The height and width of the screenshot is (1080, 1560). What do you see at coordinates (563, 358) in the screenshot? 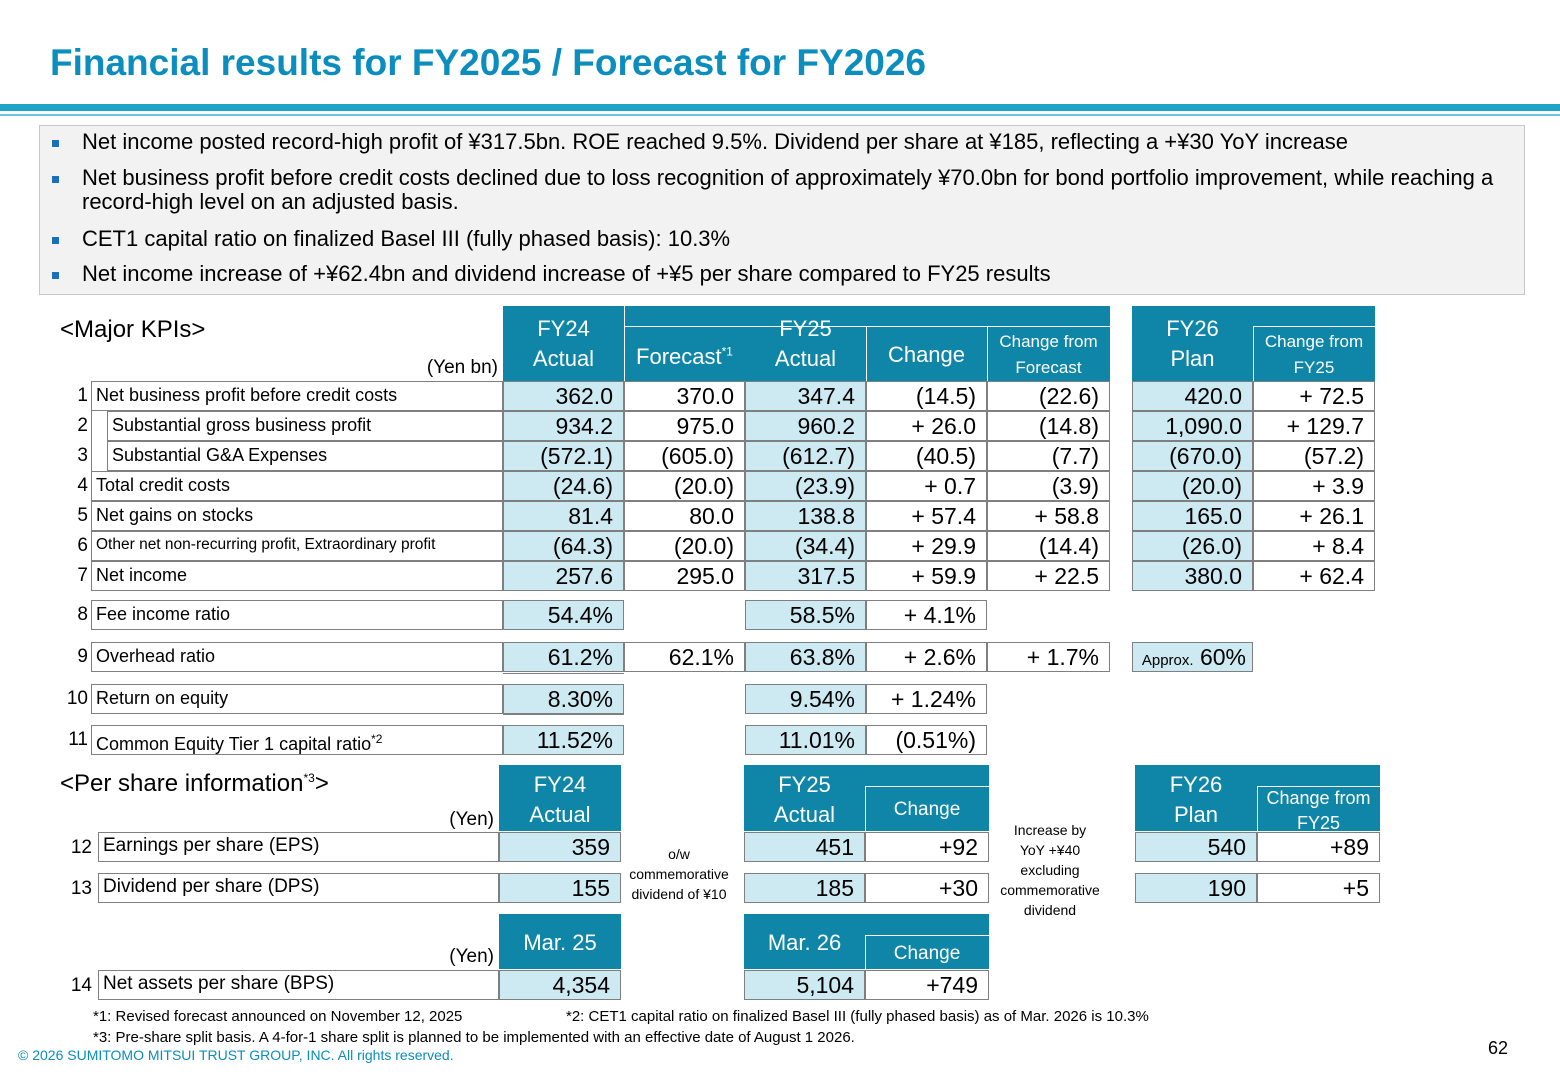
I see `header-fy24-actual: Actual` at bounding box center [563, 358].